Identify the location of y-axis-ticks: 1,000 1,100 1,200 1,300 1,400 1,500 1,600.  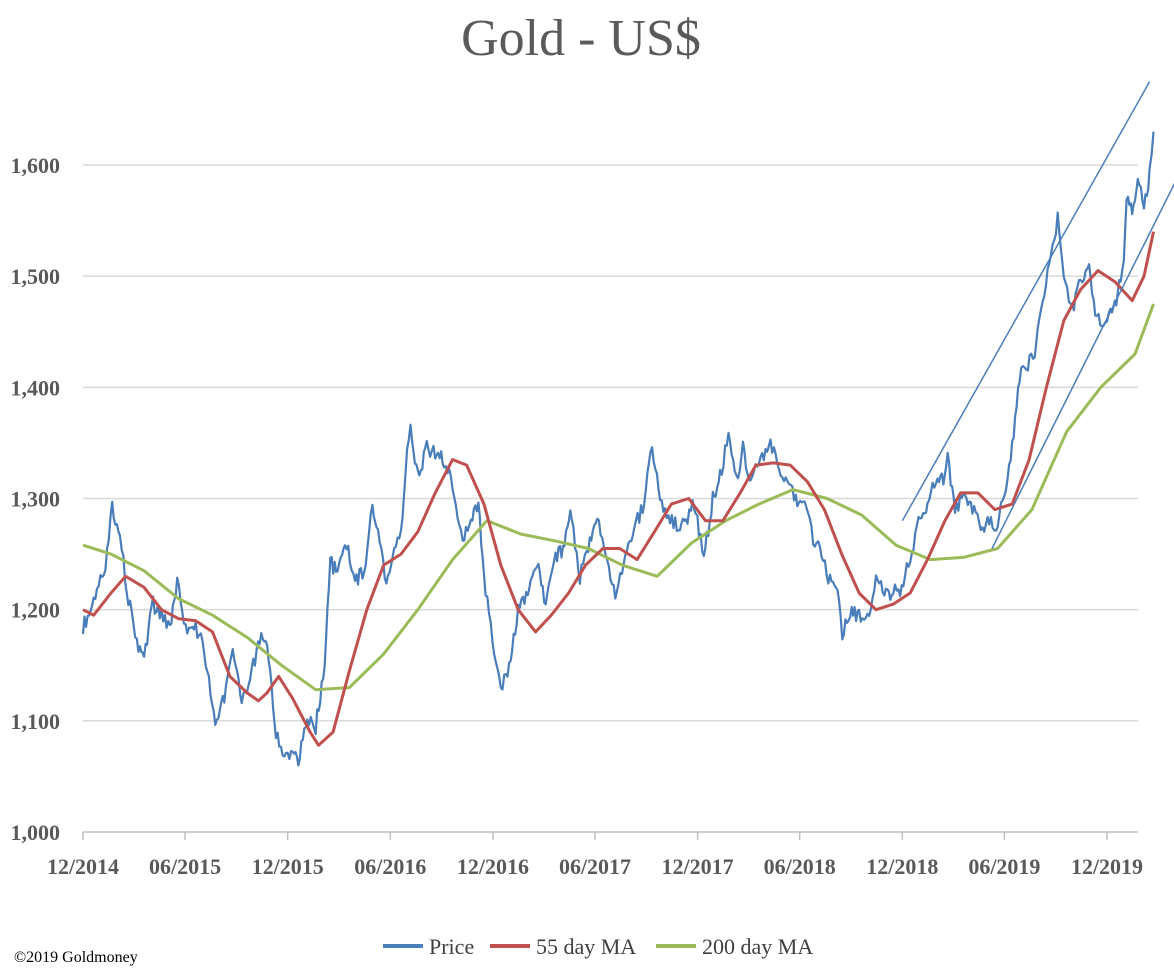
(36, 499).